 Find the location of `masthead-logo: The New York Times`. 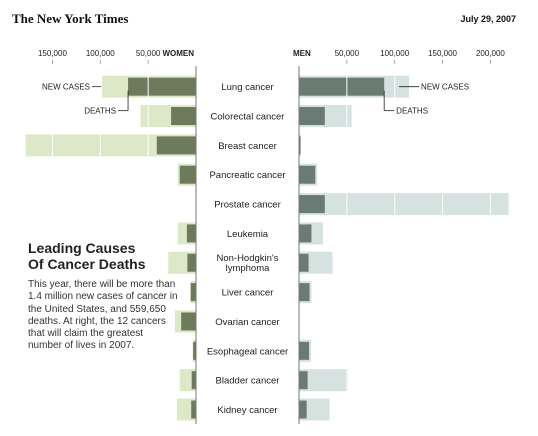

masthead-logo: The New York Times is located at coordinates (70, 18).